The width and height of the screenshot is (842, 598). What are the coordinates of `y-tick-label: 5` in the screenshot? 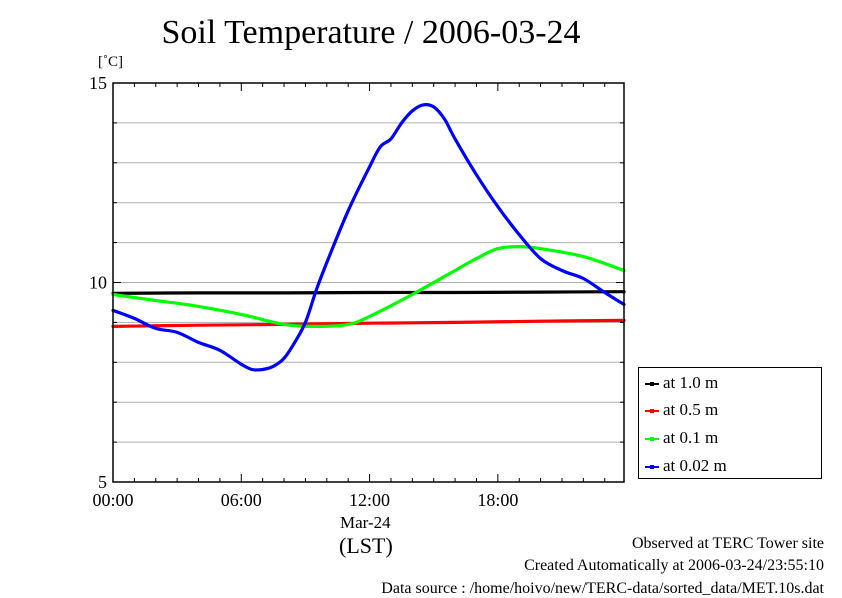 It's located at (102, 482).